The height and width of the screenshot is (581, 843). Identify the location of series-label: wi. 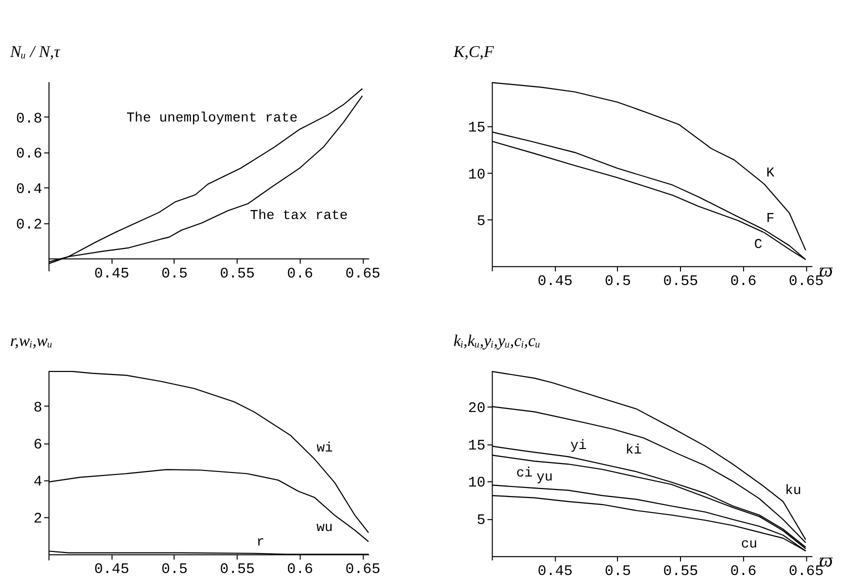
(324, 448).